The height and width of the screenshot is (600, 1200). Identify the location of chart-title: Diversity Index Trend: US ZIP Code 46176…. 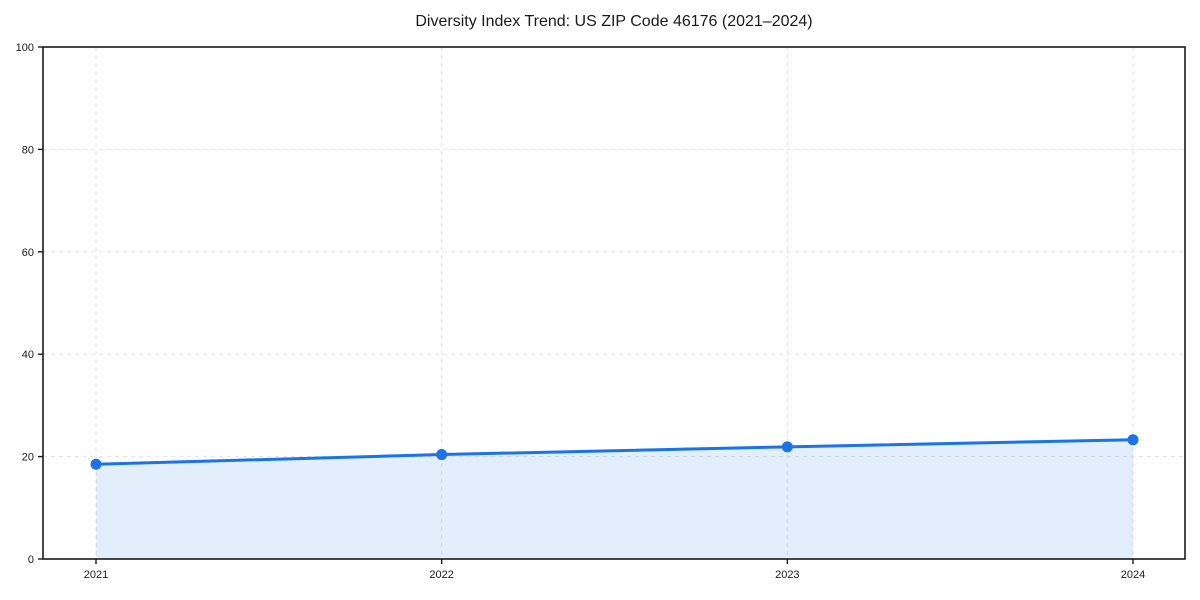
(613, 21).